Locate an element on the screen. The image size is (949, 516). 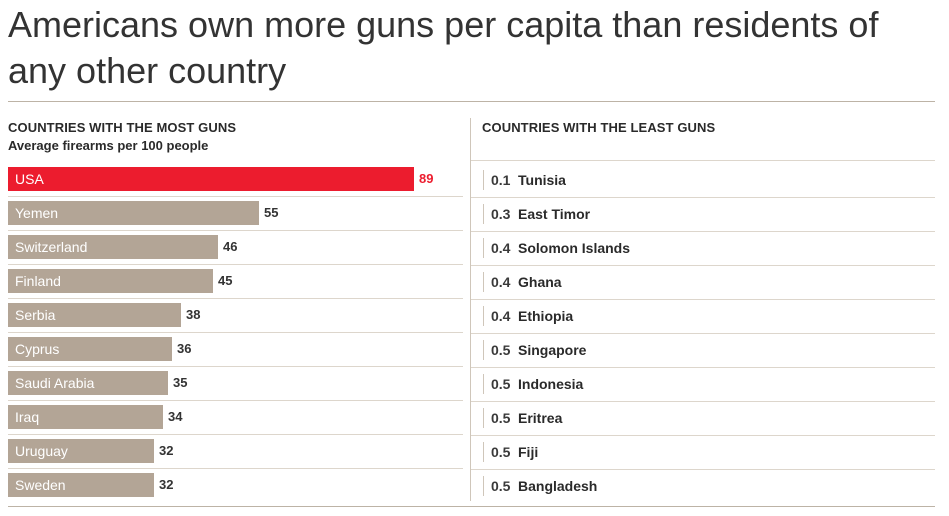
list-item-country: Ghana is located at coordinates (540, 282).